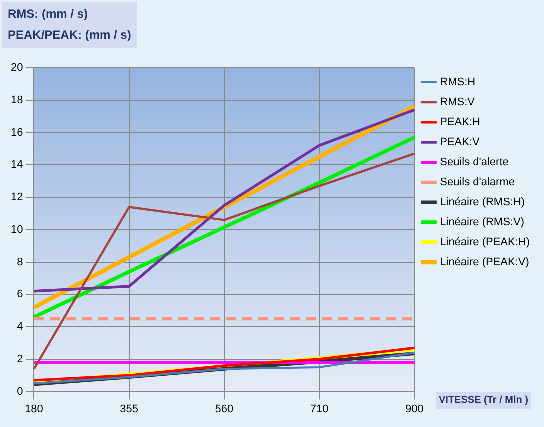  What do you see at coordinates (20, 262) in the screenshot?
I see `y-tick-label: 8` at bounding box center [20, 262].